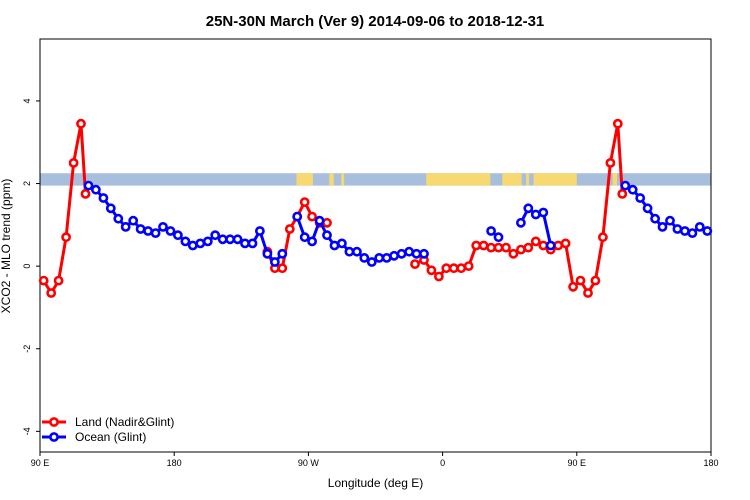 This screenshot has height=500, width=750. Describe the element at coordinates (442, 463) in the screenshot. I see `x-tick-label: 0` at that location.